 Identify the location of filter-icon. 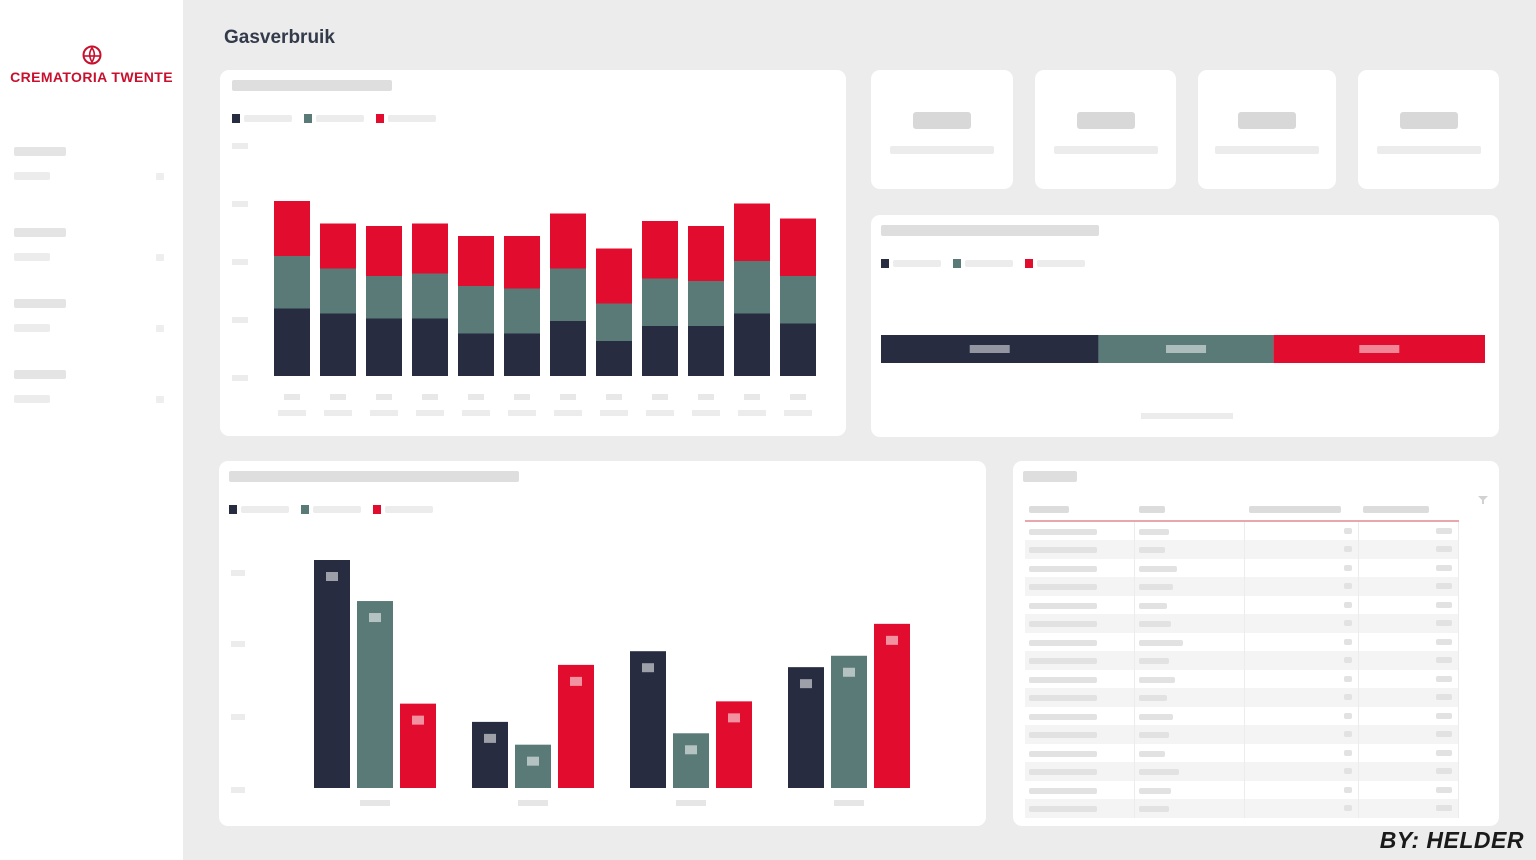
(1483, 500).